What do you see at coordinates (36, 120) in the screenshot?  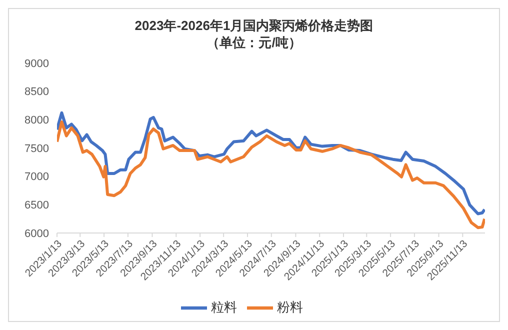 I see `y-tick-label: 8000` at bounding box center [36, 120].